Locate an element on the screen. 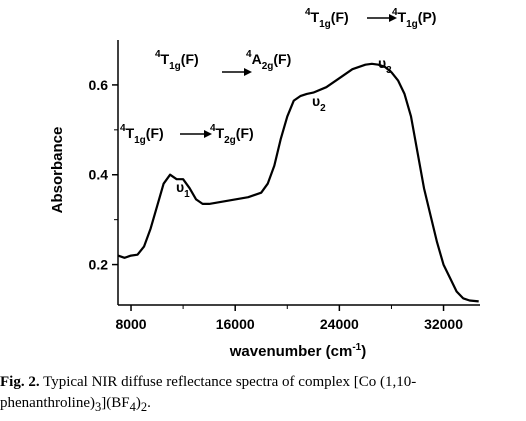  x-tick-label-3: 32000 is located at coordinates (443, 324).